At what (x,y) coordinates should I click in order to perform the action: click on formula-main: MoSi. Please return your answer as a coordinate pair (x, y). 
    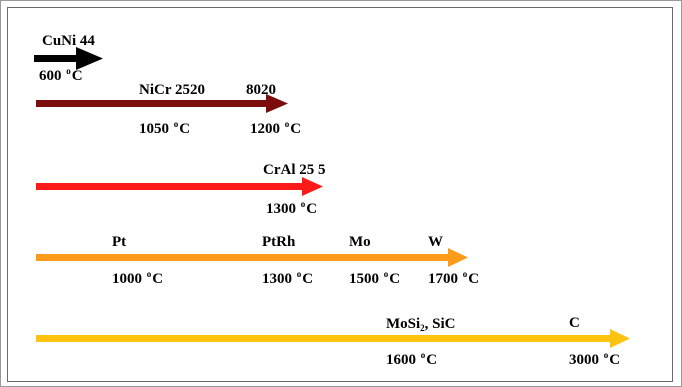
    Looking at the image, I should click on (403, 324).